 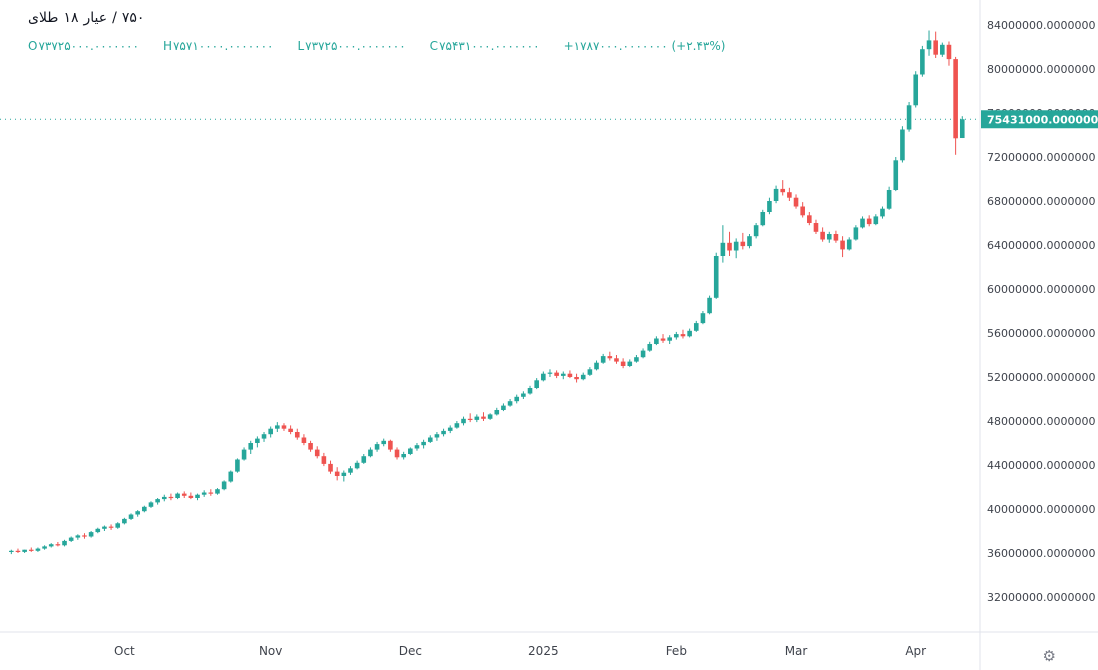 What do you see at coordinates (410, 651) in the screenshot?
I see `svg-text: Dec` at bounding box center [410, 651].